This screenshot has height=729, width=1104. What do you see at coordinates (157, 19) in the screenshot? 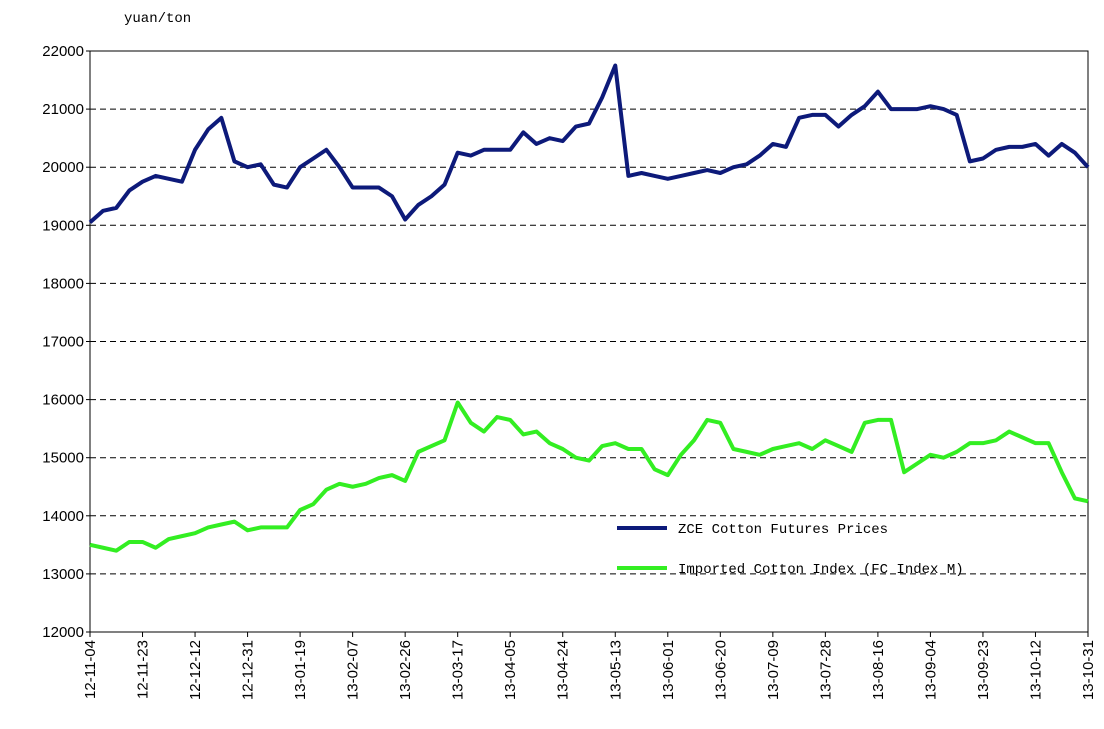
I see `y-unit-label: yuan/ton` at bounding box center [157, 19].